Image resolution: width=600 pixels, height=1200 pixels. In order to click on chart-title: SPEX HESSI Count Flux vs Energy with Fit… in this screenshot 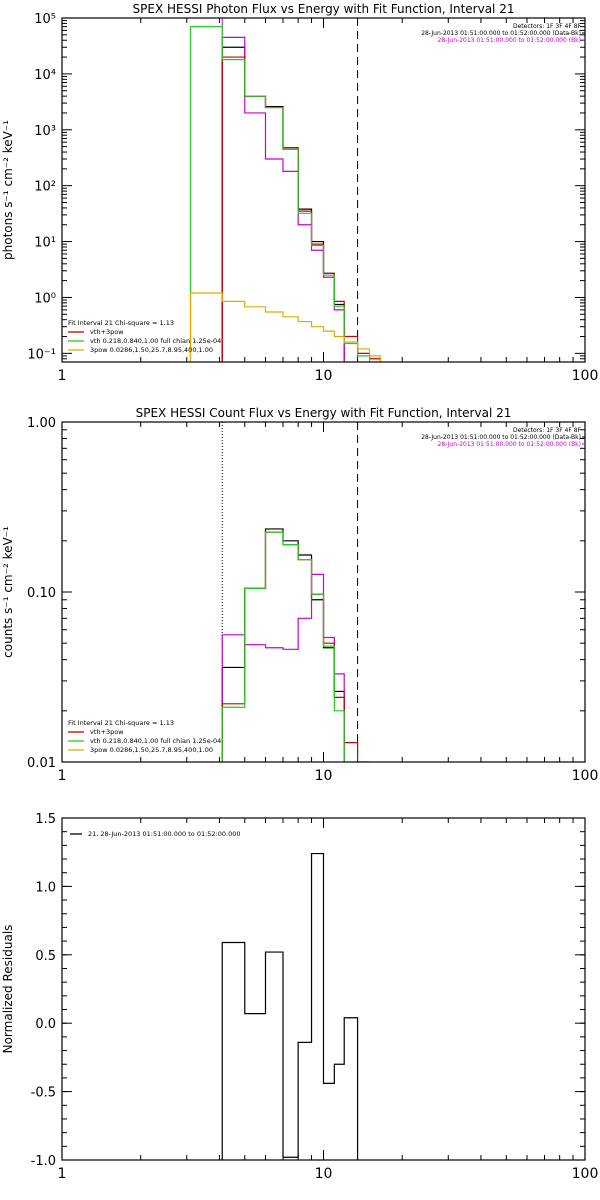, I will do `click(324, 413)`.